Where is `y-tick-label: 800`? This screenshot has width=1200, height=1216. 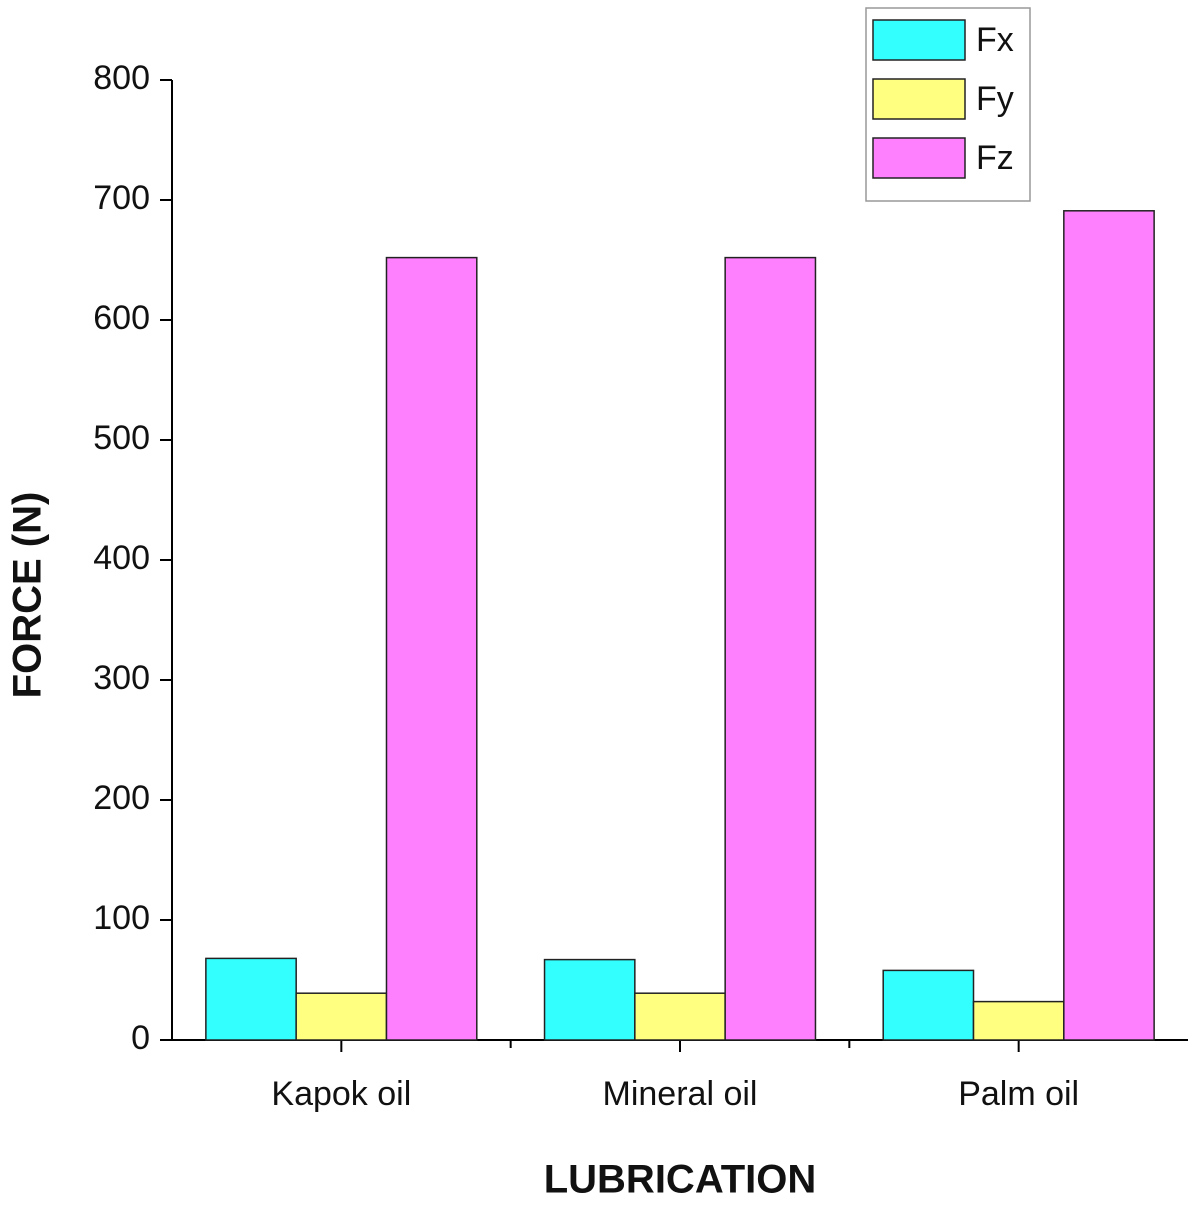 y-tick-label: 800 is located at coordinates (121, 78).